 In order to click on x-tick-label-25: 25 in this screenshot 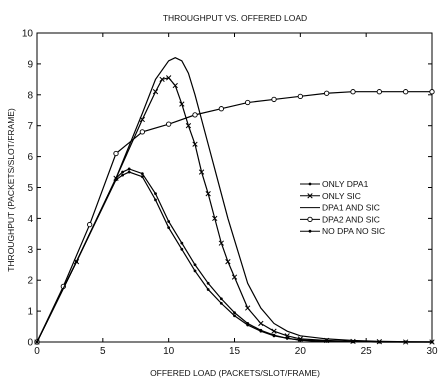, I will do `click(367, 351)`.